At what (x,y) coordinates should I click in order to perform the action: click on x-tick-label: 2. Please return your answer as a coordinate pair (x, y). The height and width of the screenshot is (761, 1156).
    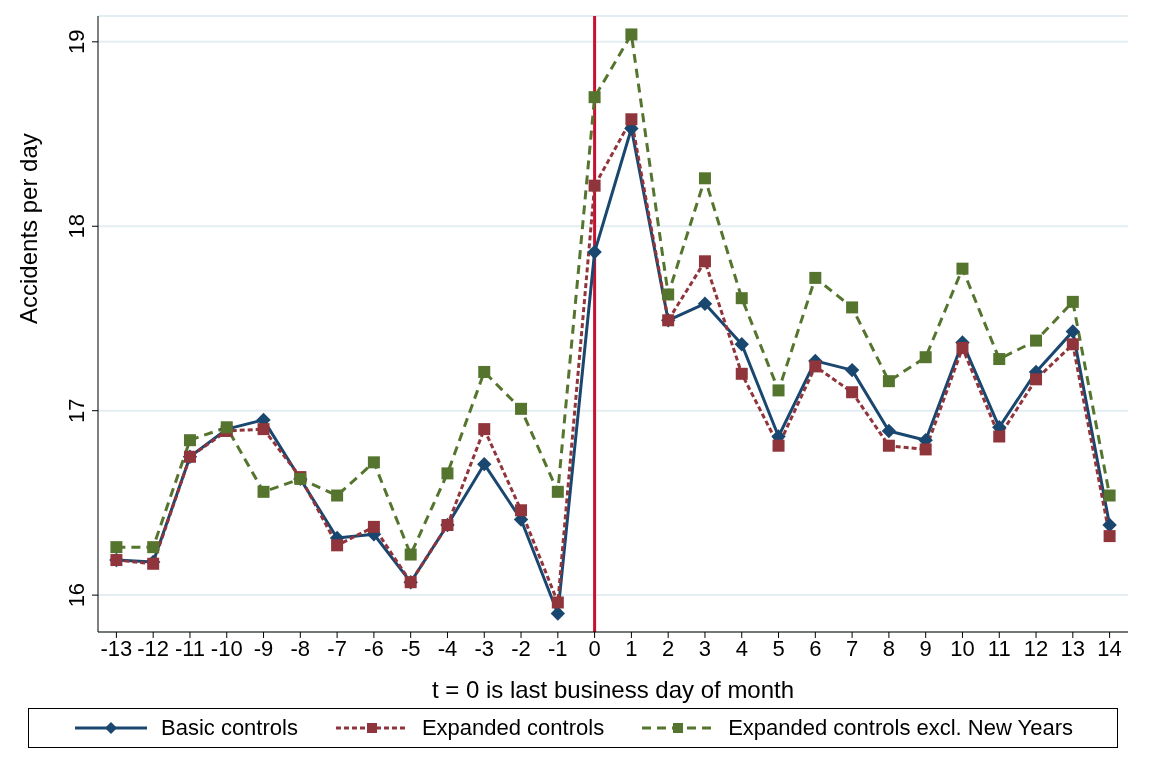
    Looking at the image, I should click on (668, 648).